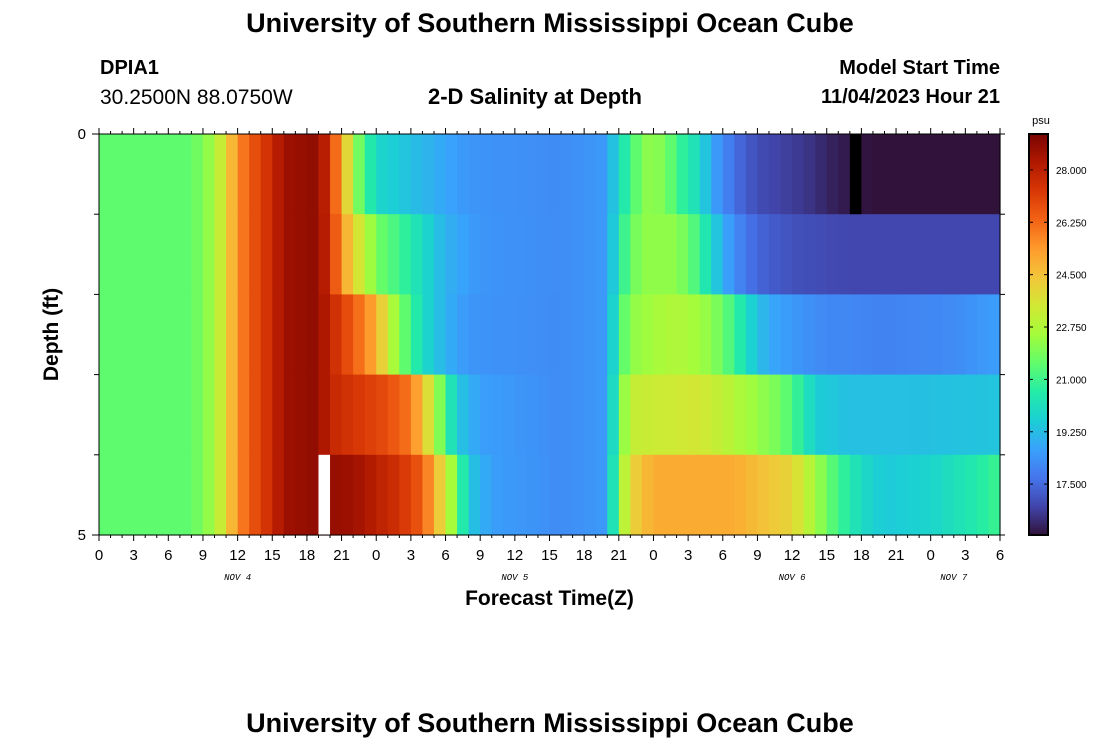 The image size is (1100, 750). I want to click on date-label: NOV 4, so click(237, 578).